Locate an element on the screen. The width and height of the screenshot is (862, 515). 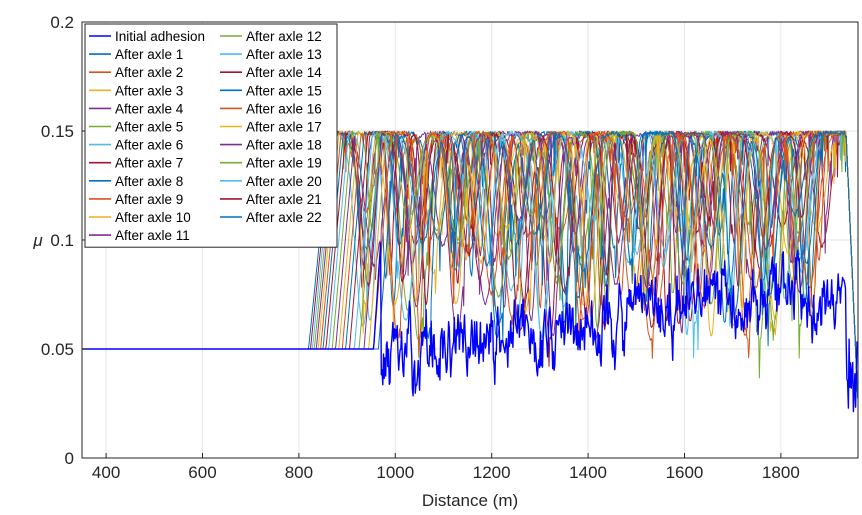
x-tick-label: 1200 is located at coordinates (492, 472).